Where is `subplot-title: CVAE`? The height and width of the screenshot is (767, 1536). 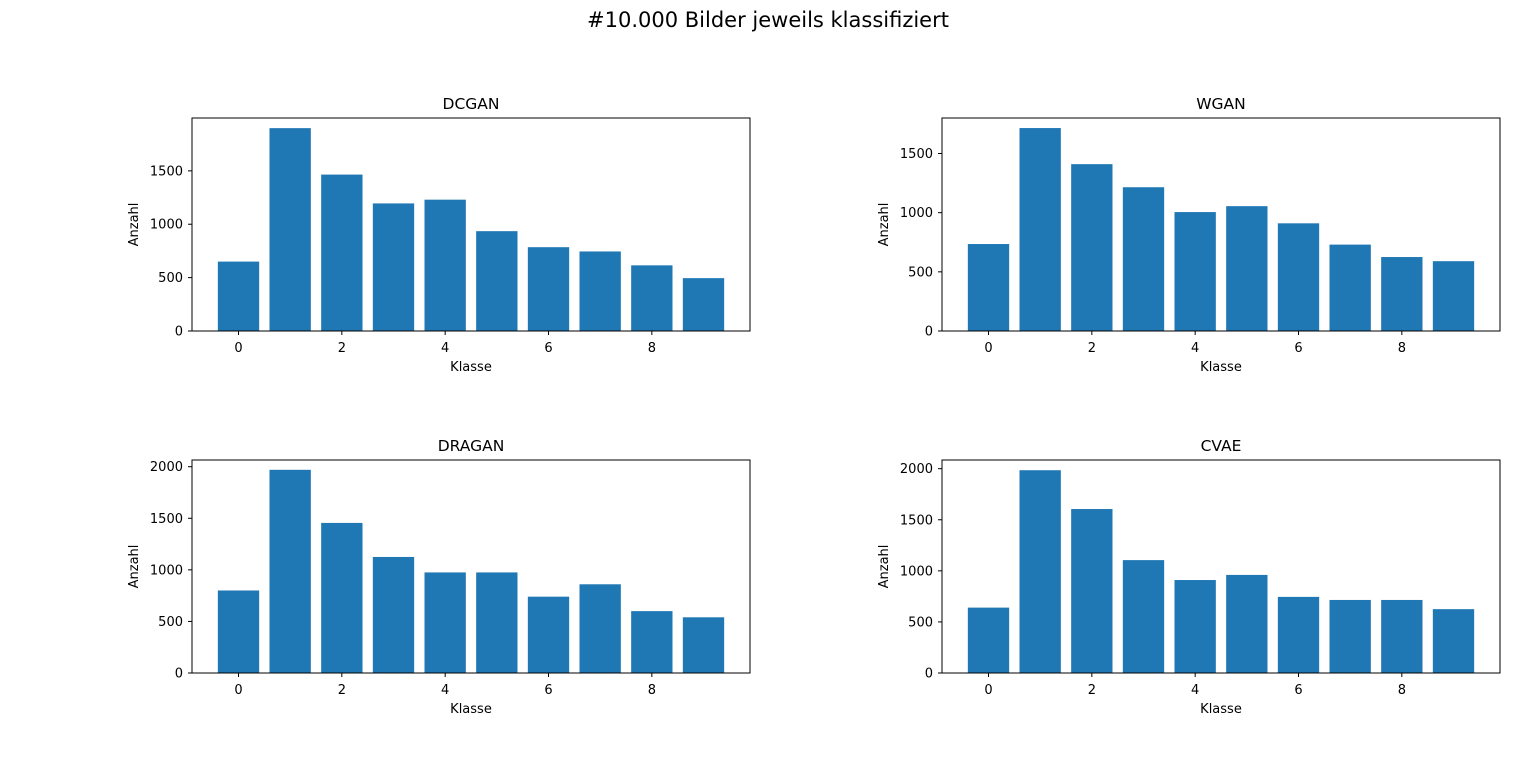 subplot-title: CVAE is located at coordinates (1221, 446).